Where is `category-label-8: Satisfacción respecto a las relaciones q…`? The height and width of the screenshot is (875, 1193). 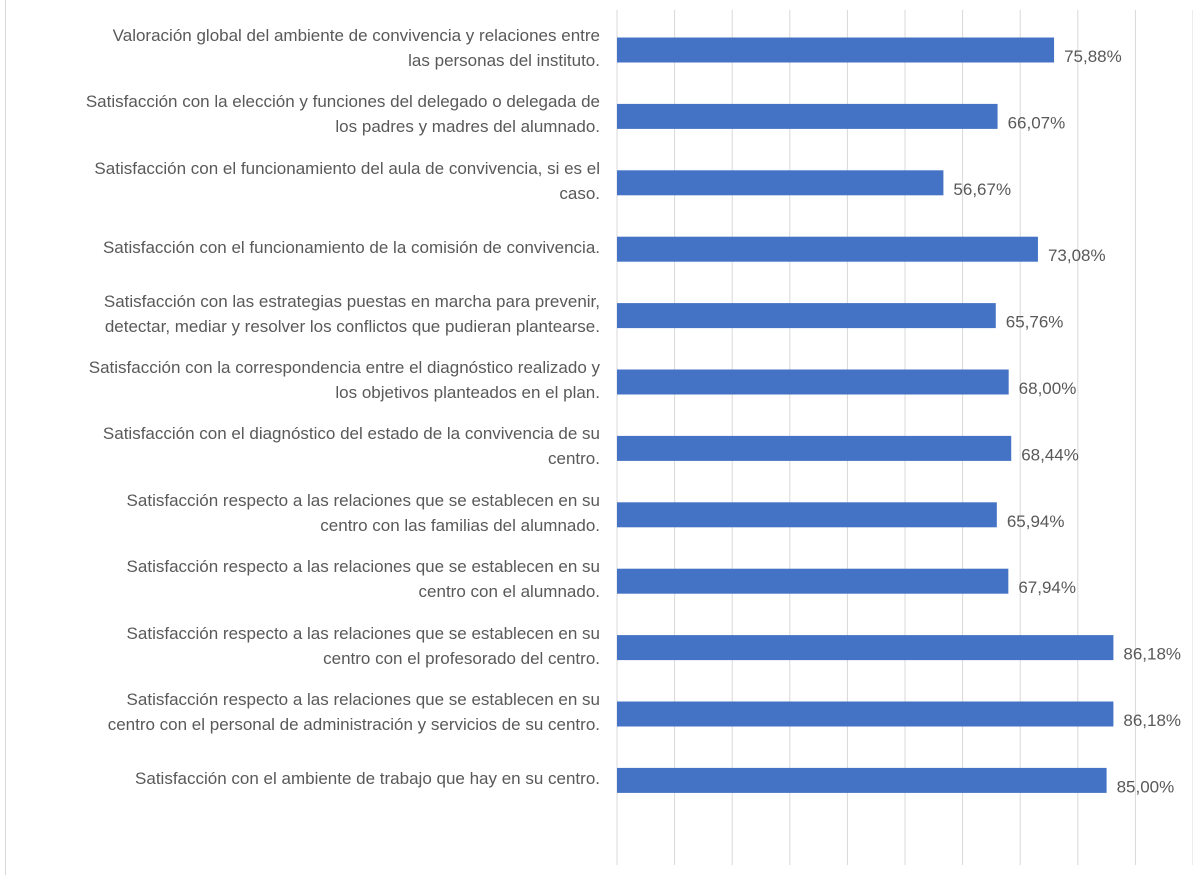 category-label-8: Satisfacción respecto a las relaciones q… is located at coordinates (304, 513).